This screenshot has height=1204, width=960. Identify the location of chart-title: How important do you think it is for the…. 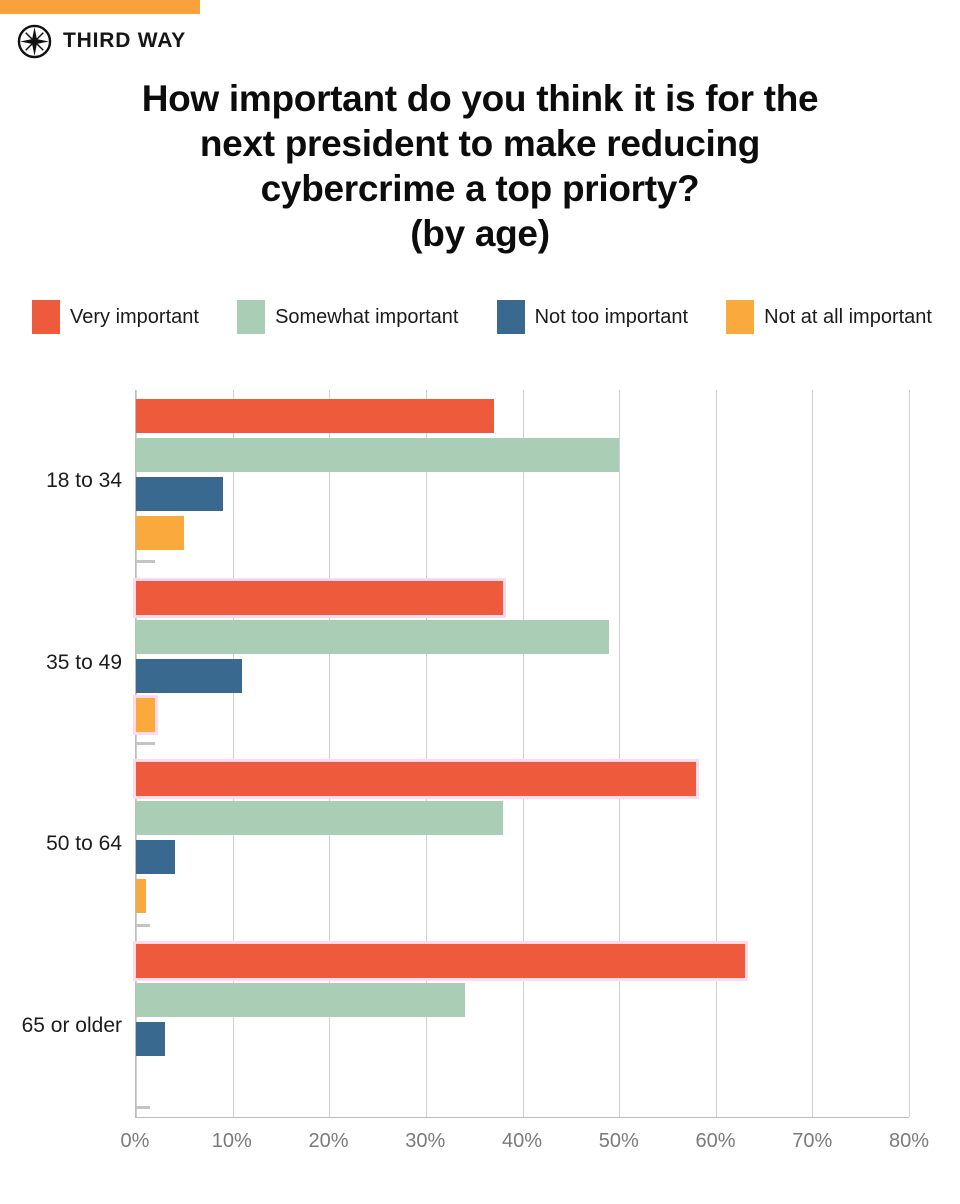
(480, 166).